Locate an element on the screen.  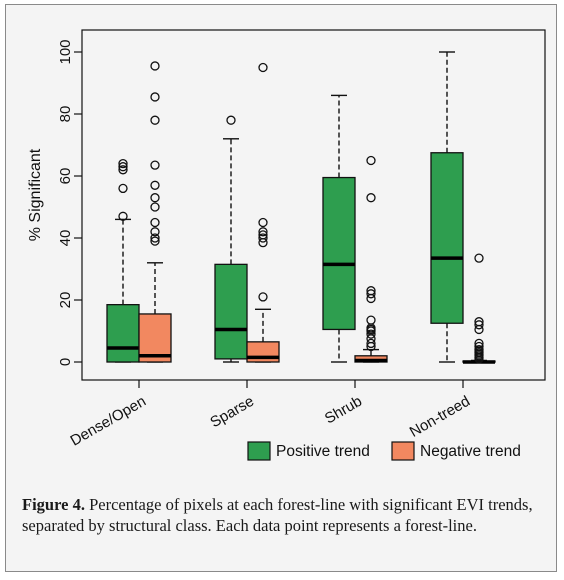
y-tick-label: 80 is located at coordinates (65, 114).